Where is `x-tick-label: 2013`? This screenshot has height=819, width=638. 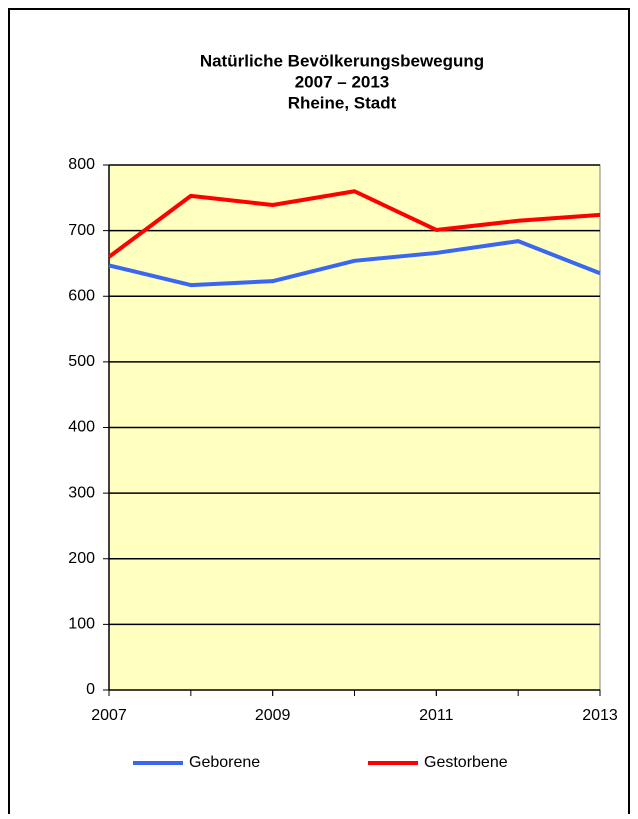
x-tick-label: 2013 is located at coordinates (600, 715).